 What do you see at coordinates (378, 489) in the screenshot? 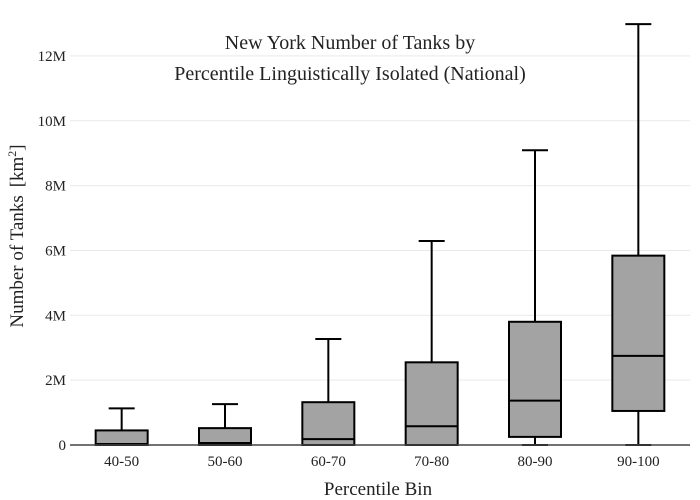
I see `x-axis-title: Percentile Bin` at bounding box center [378, 489].